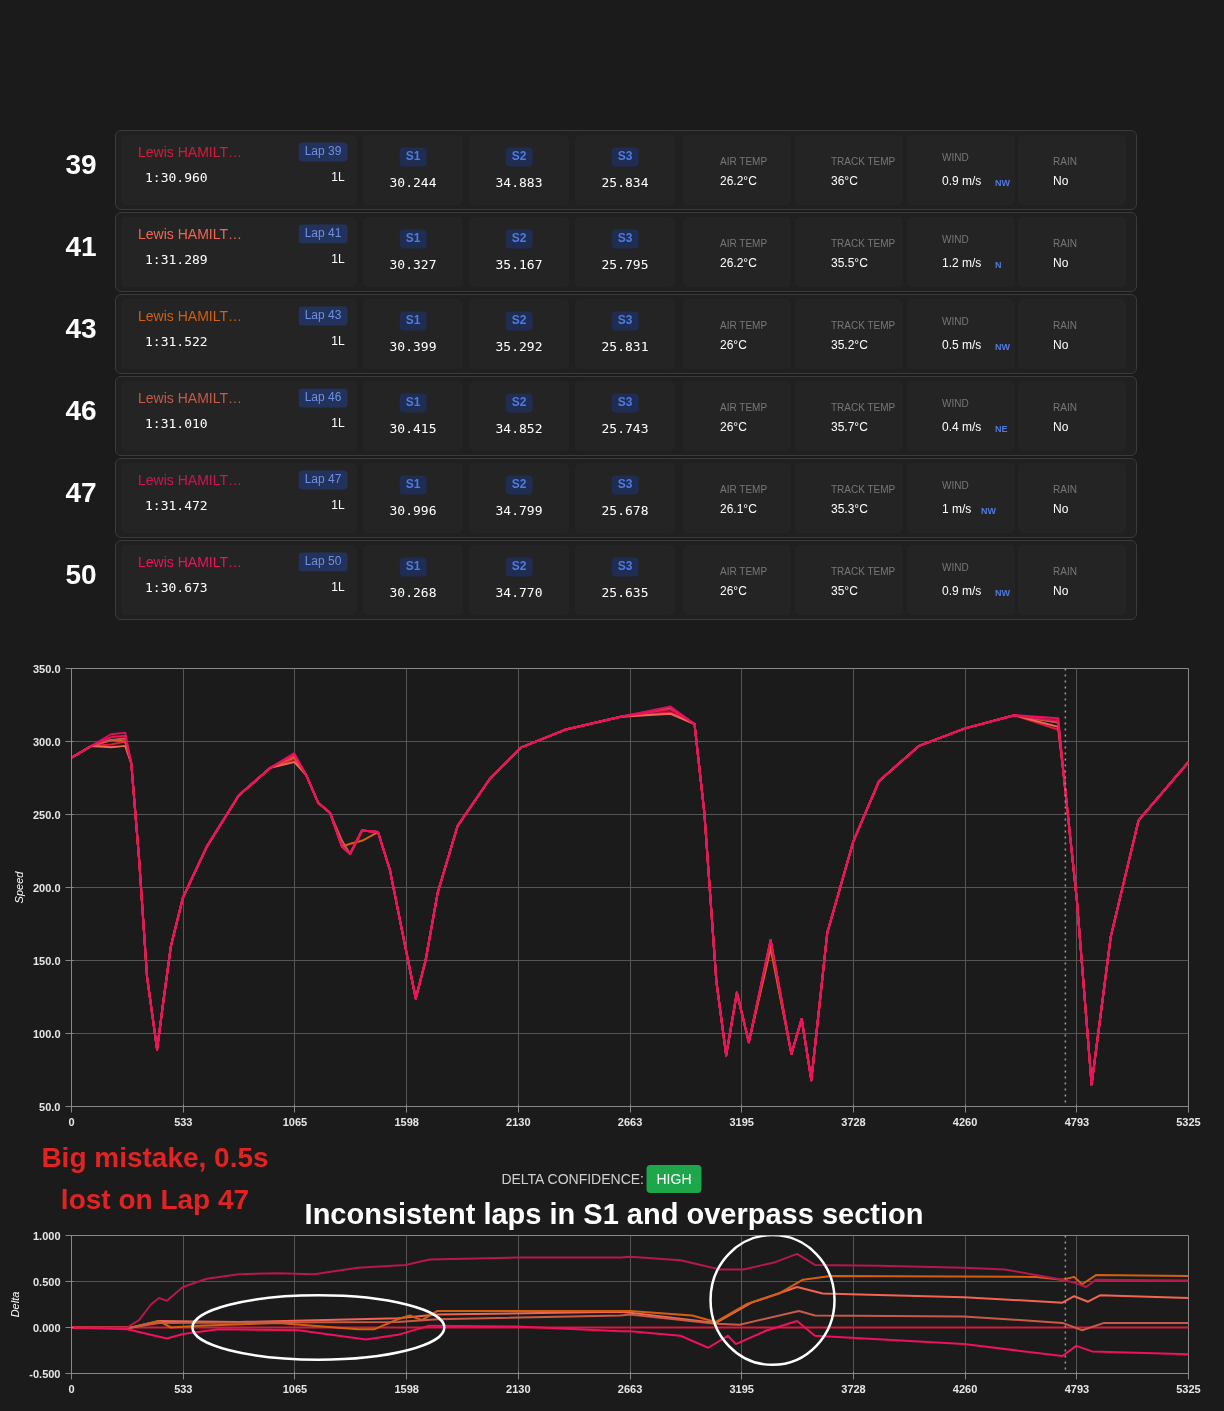 This screenshot has height=1411, width=1224. Describe the element at coordinates (519, 510) in the screenshot. I see `text: 34.799` at that location.